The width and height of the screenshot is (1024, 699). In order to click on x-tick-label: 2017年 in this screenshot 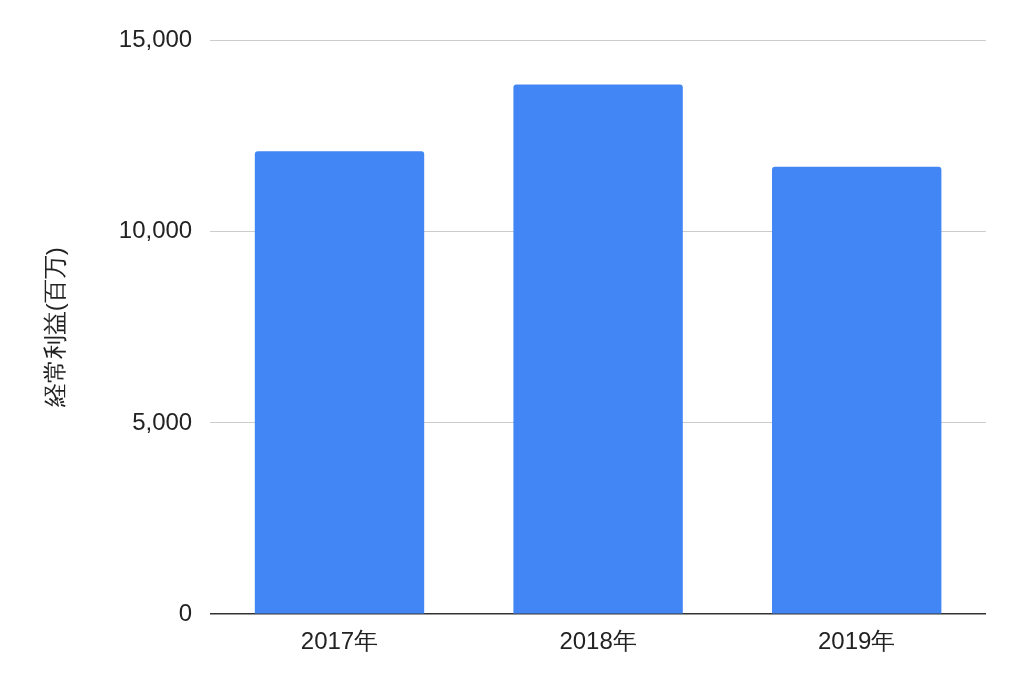, I will do `click(339, 641)`.